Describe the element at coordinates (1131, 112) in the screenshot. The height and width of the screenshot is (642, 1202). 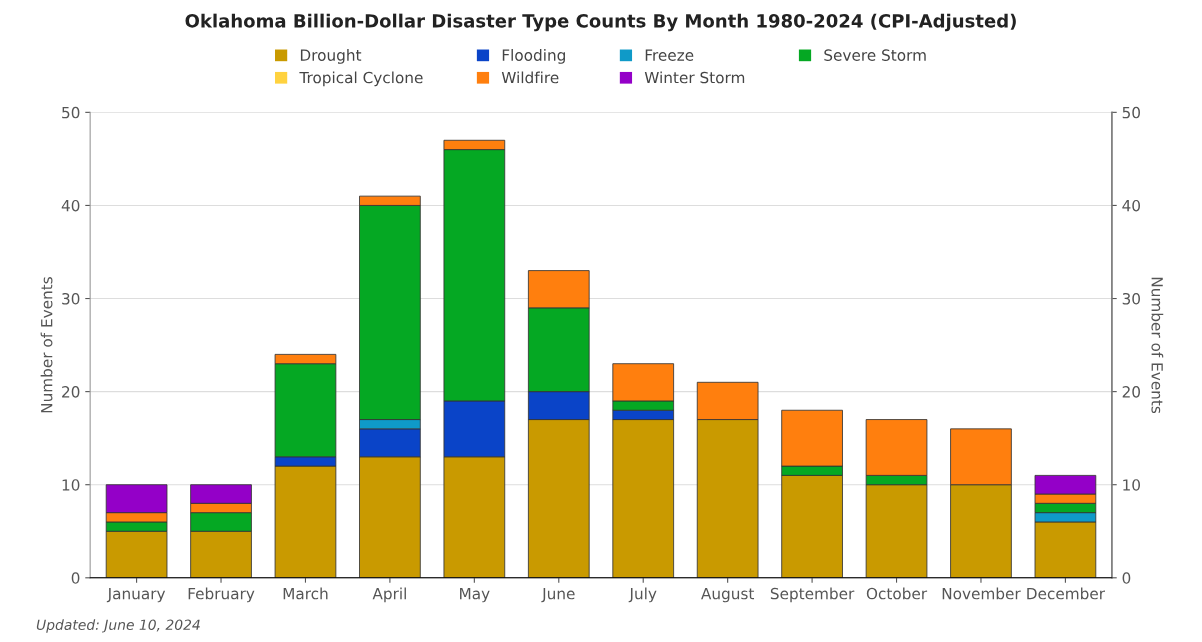
I see `y2-tick-label: 50` at that location.